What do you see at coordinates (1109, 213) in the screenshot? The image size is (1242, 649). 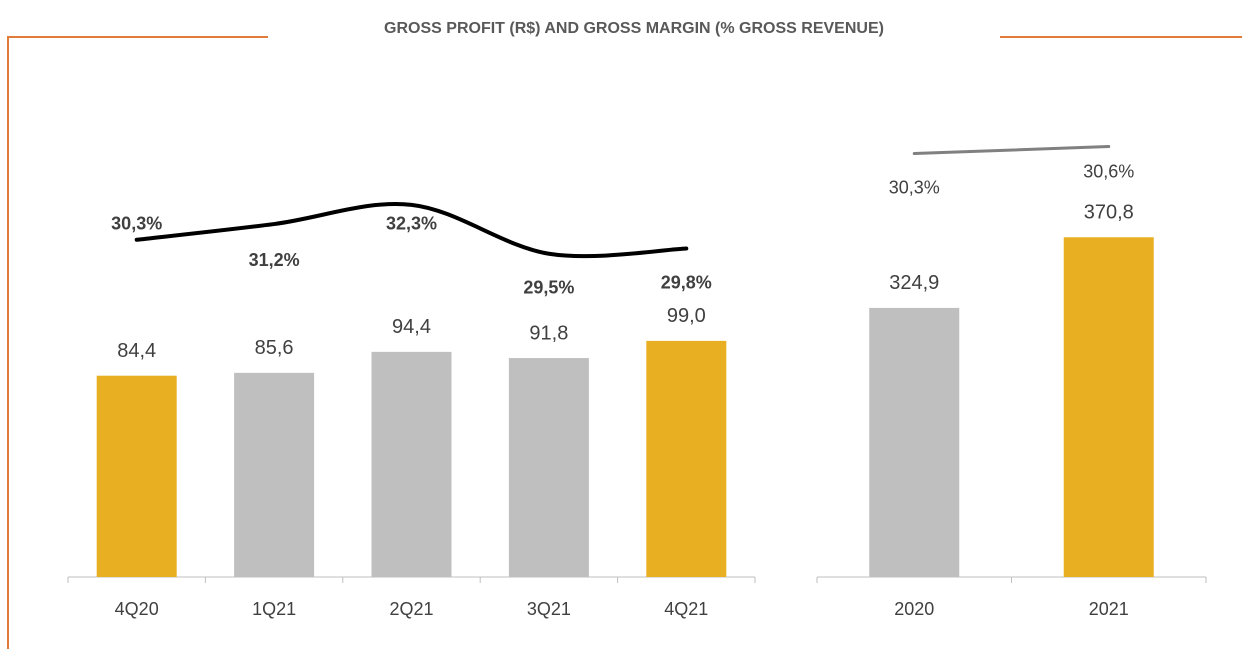 I see `bar-label: 370,8` at bounding box center [1109, 213].